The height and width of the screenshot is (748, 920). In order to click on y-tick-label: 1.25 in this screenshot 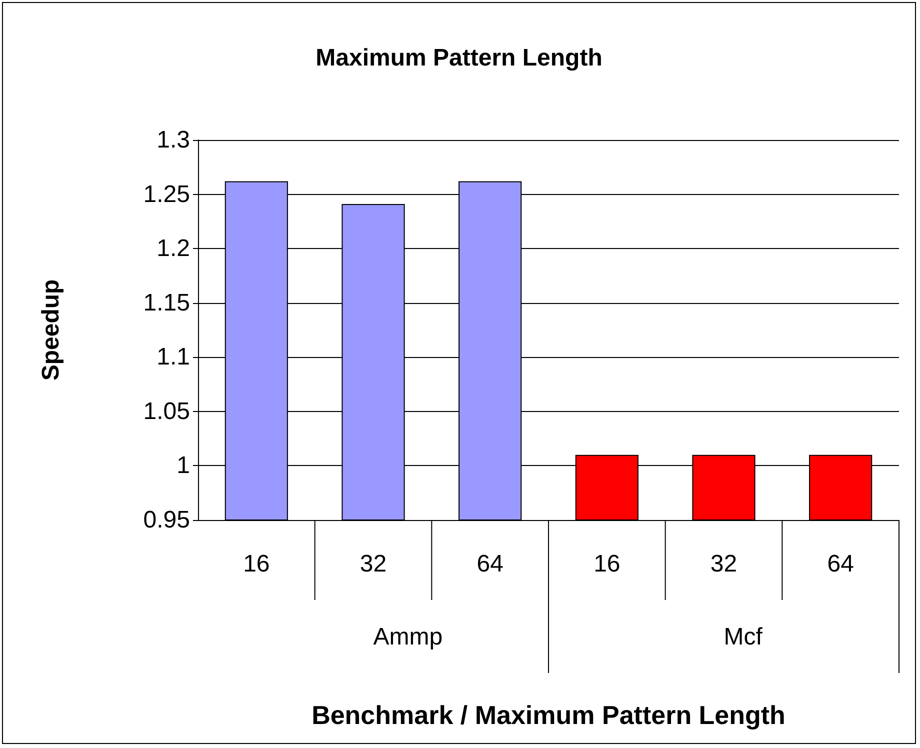, I will do `click(166, 194)`.